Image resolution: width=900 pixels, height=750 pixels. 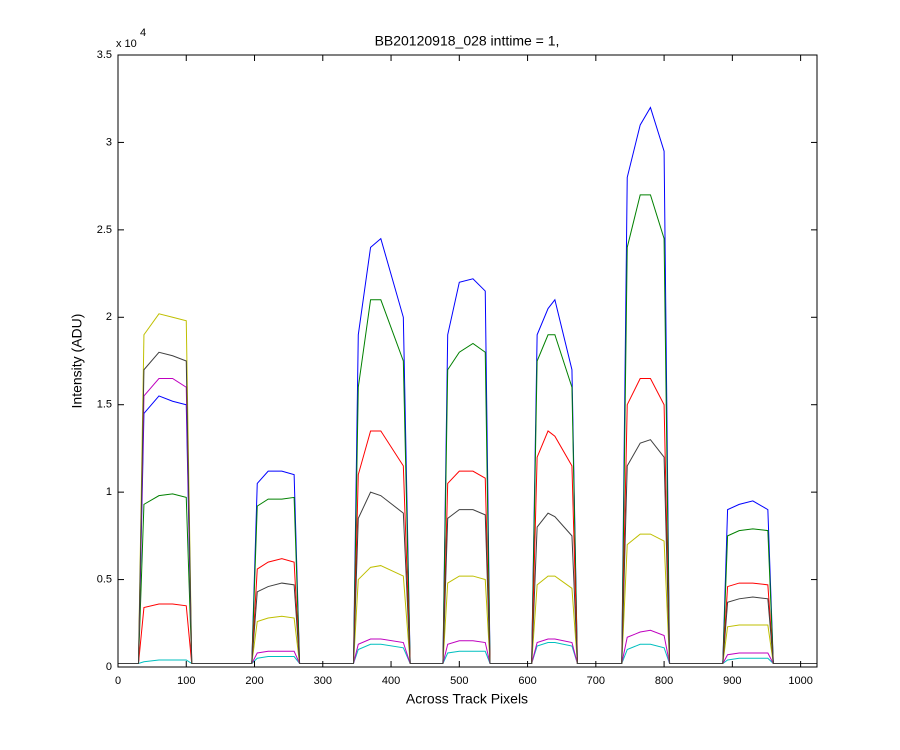 What do you see at coordinates (467, 41) in the screenshot?
I see `chart-title: BB20120918_028 inttime = 1,` at bounding box center [467, 41].